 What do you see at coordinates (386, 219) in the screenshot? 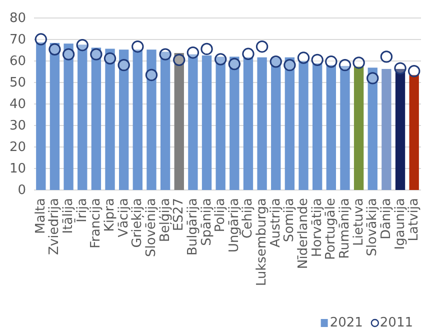
I see `x-tick-label: Dānija` at bounding box center [386, 219].